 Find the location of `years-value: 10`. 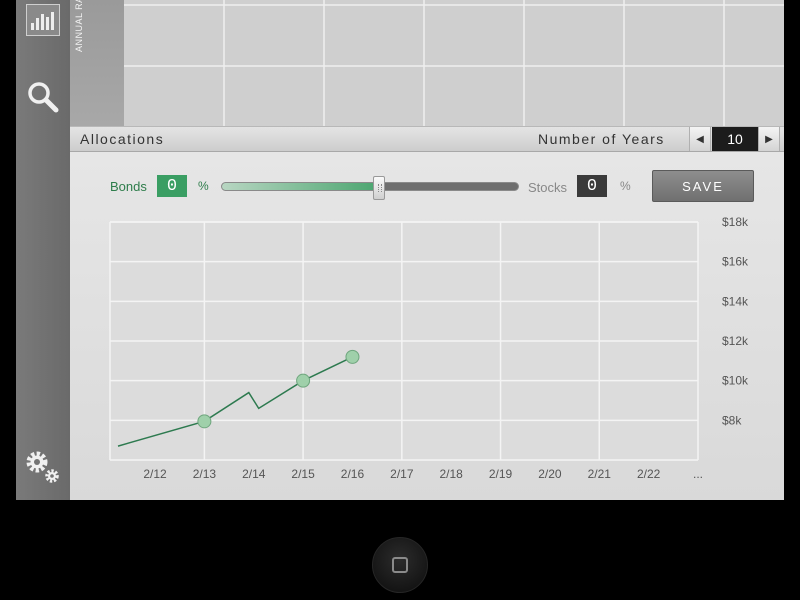

years-value: 10 is located at coordinates (735, 139).